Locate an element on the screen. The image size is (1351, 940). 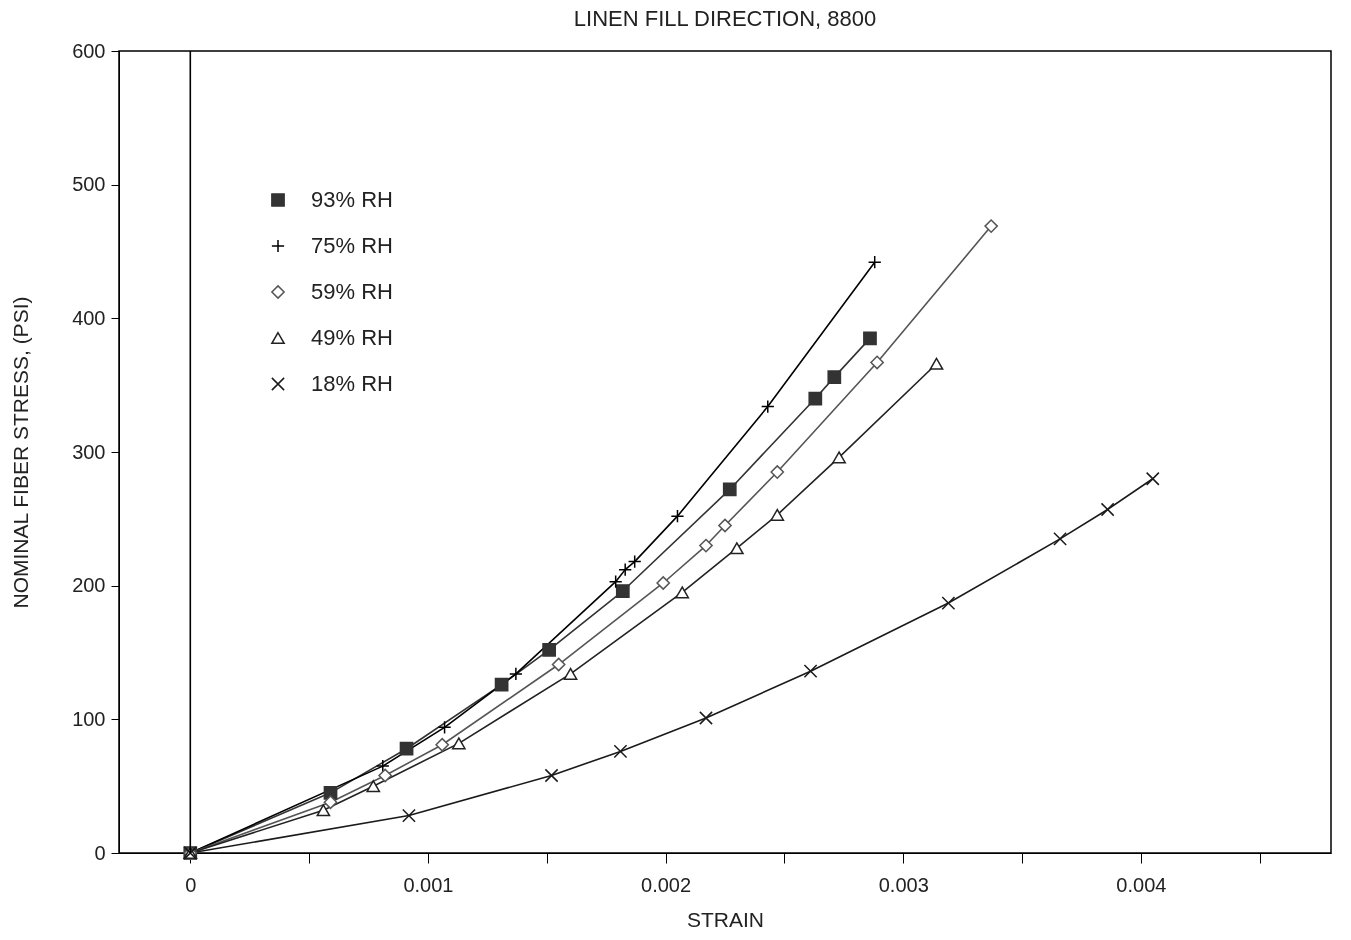
x-tick-label: 0.002 is located at coordinates (666, 884).